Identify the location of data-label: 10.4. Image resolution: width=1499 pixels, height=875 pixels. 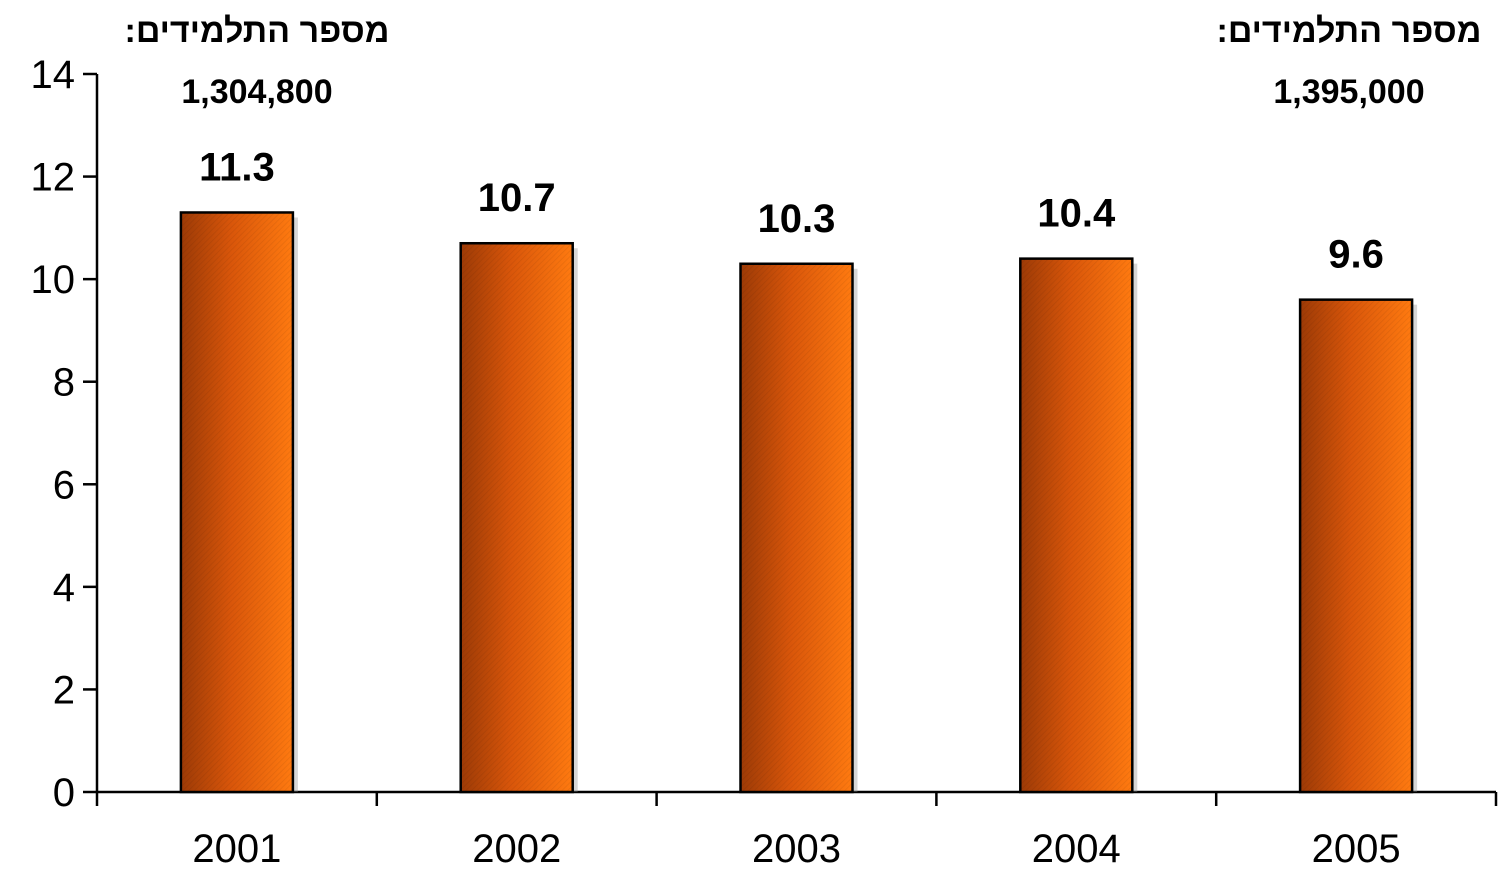
(1076, 214).